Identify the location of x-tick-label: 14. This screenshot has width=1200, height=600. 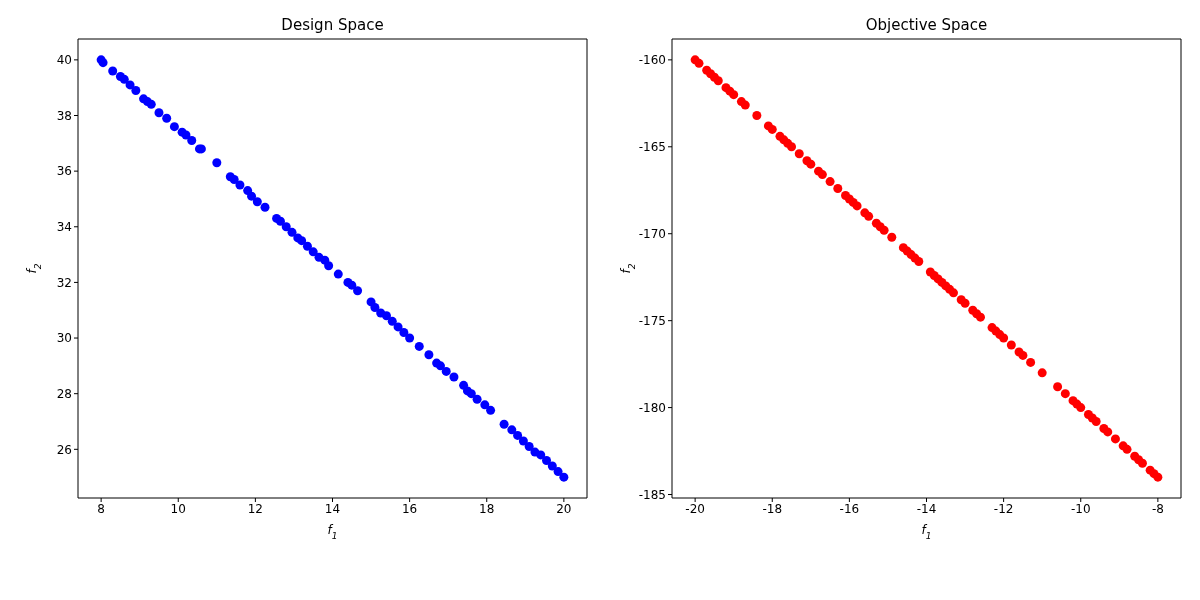
(332, 508).